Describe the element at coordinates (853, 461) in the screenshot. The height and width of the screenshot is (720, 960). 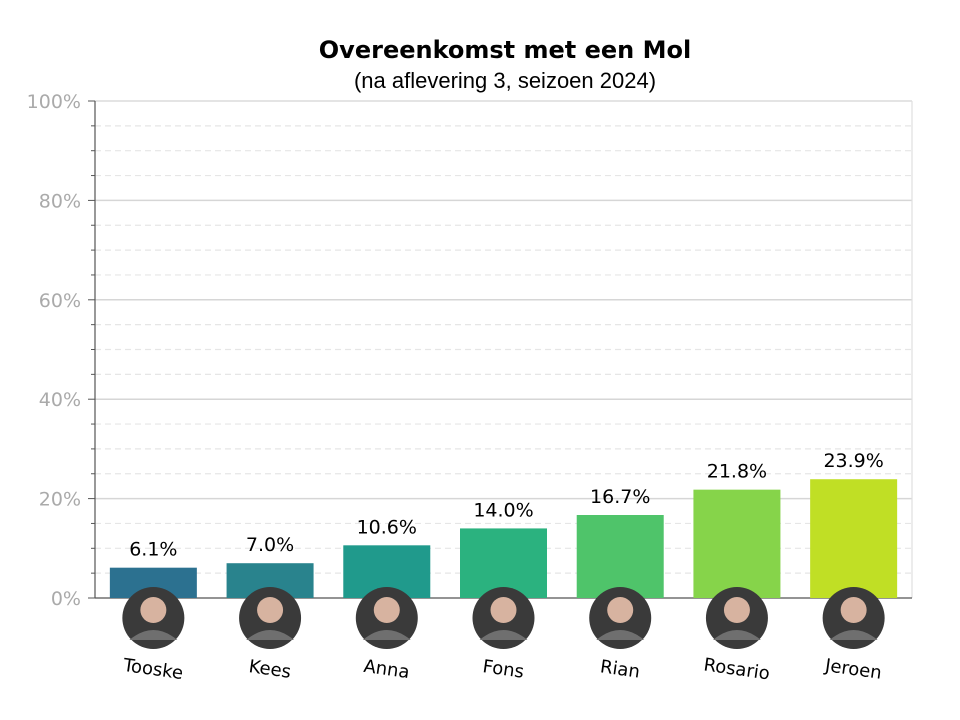
I see `bar-value-label: 23.9%` at that location.